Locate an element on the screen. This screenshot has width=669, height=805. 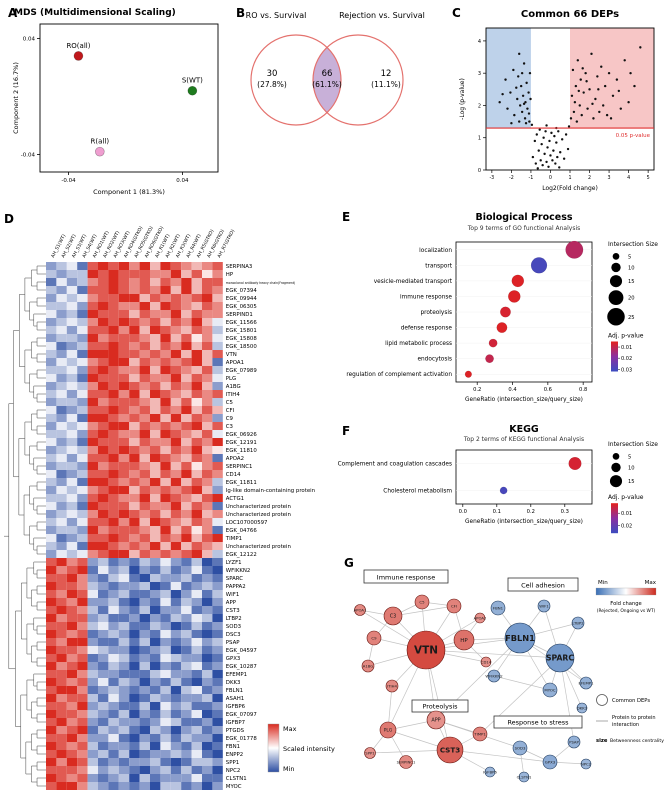
svg-text: Log2(Fold change) is located at coordinates (570, 188).